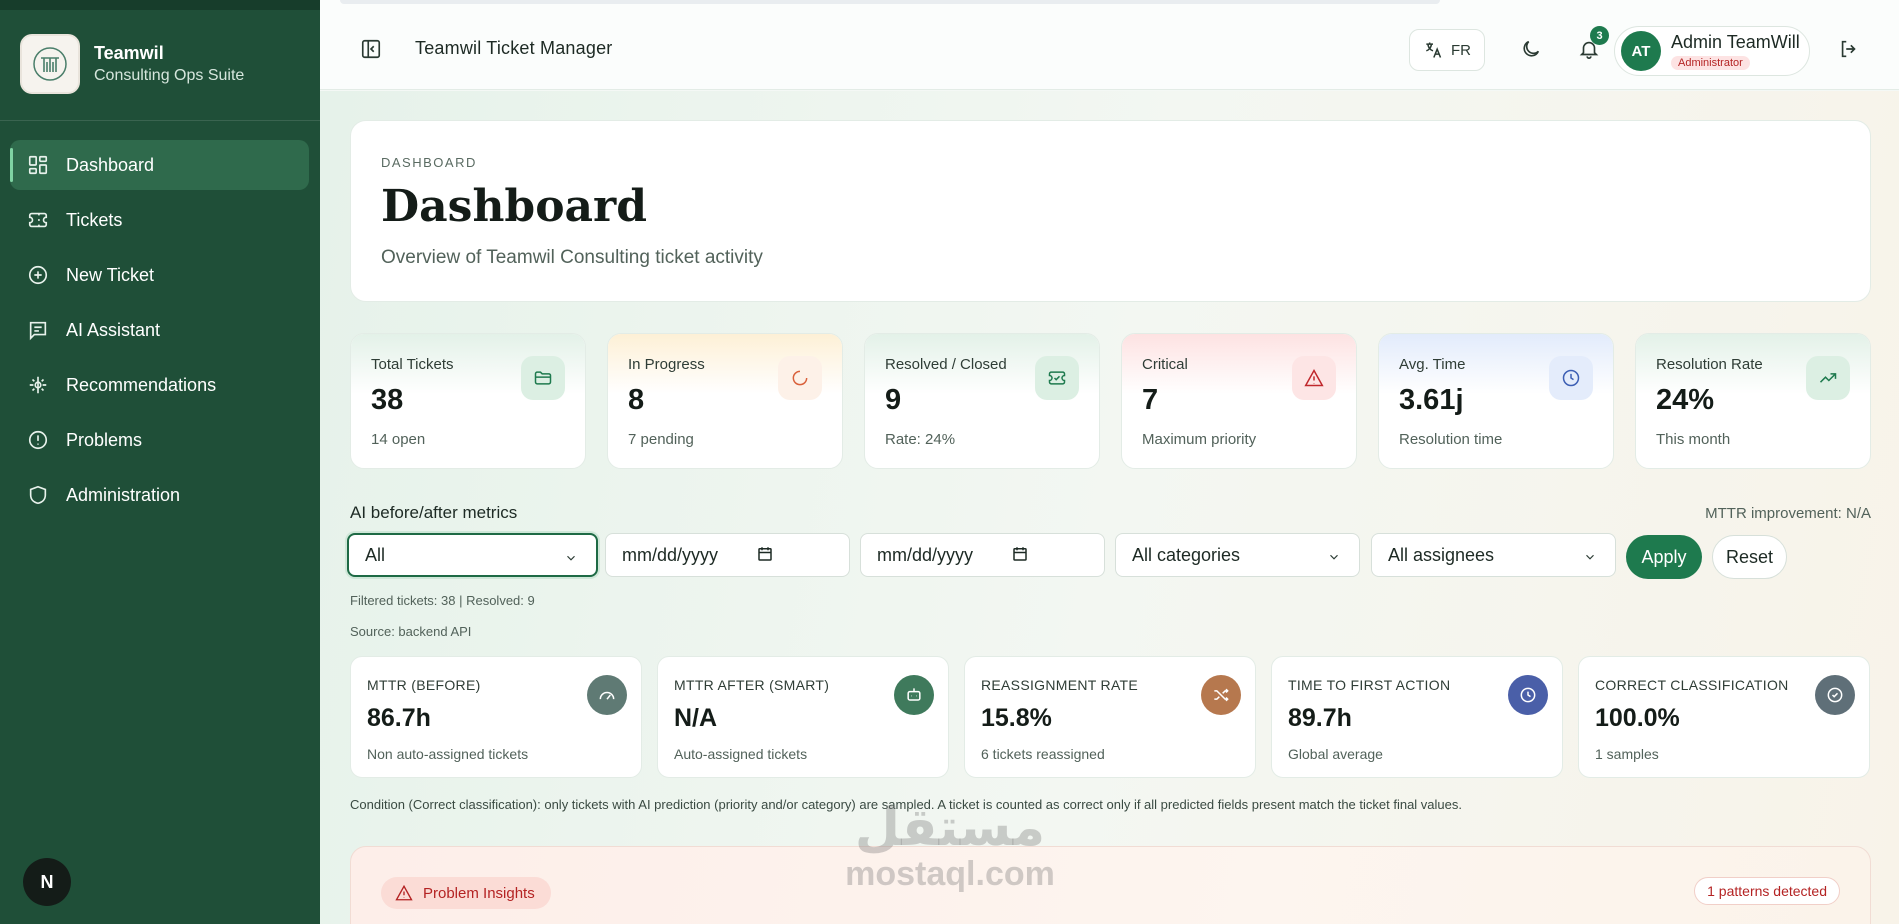 This screenshot has height=924, width=1899. I want to click on assignee-select: All assignees, so click(1493, 555).